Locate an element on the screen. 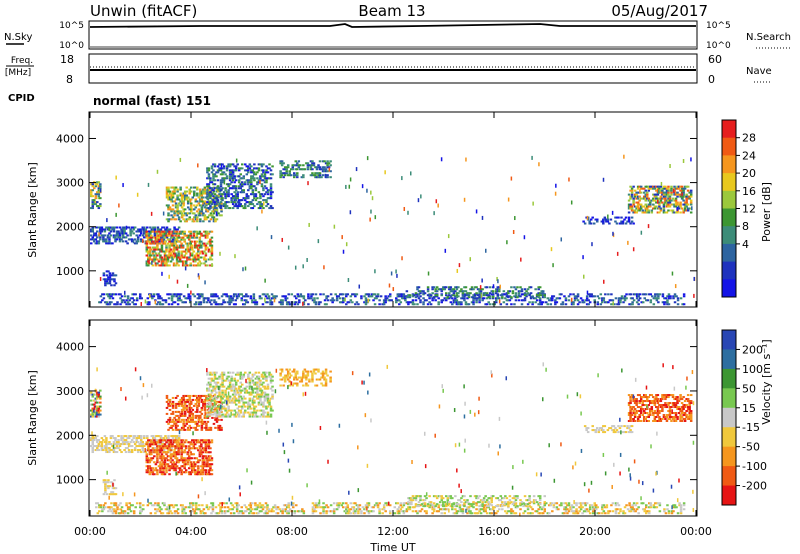 The height and width of the screenshot is (554, 800). noise-right-tick-bottom: 10^0 is located at coordinates (718, 46).